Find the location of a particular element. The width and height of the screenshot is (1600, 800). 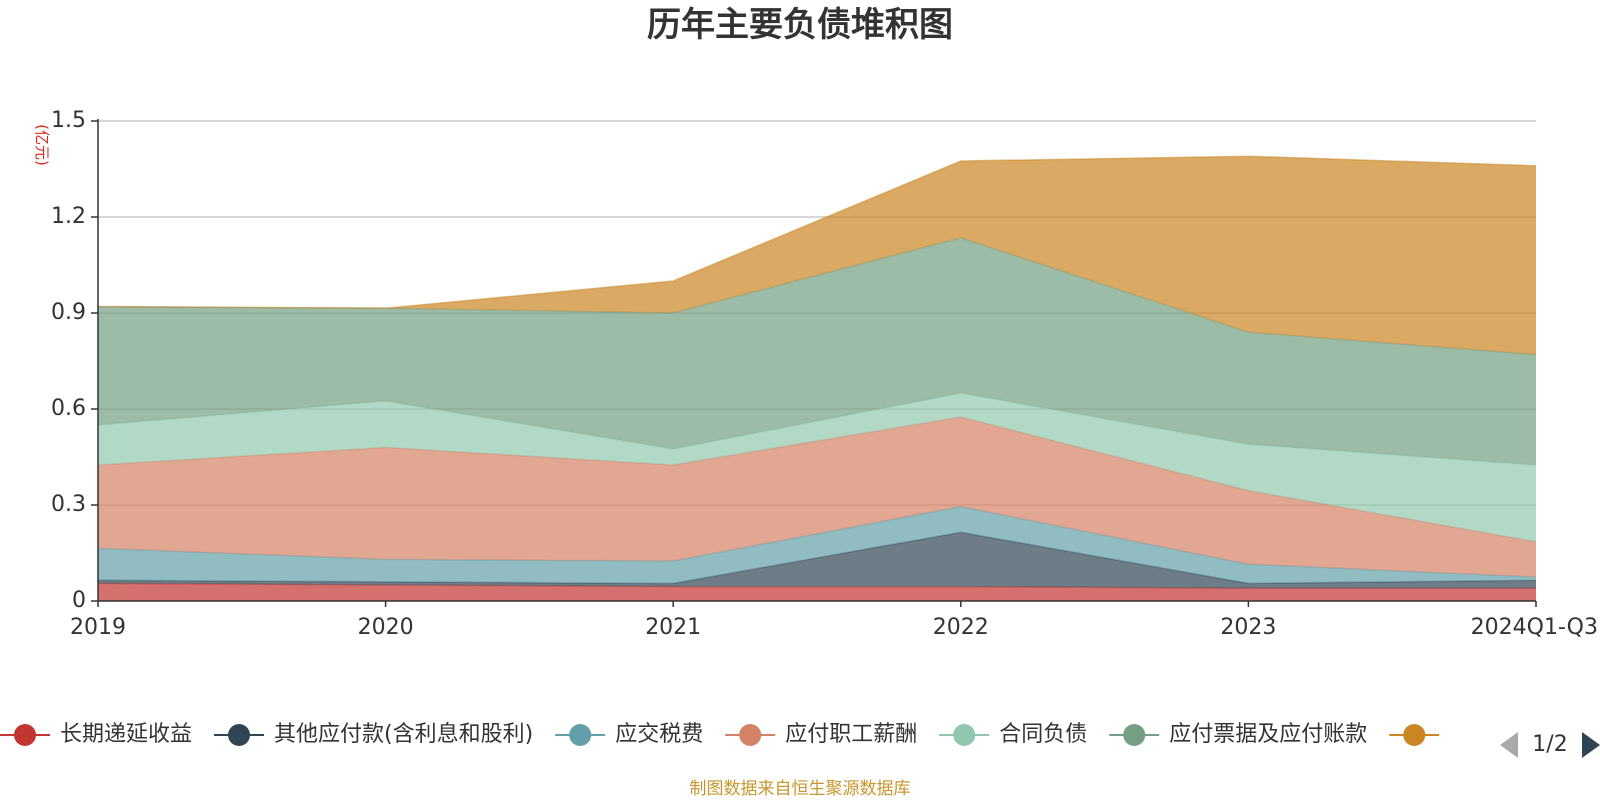

legend-label: 长期递延收益 is located at coordinates (126, 734).